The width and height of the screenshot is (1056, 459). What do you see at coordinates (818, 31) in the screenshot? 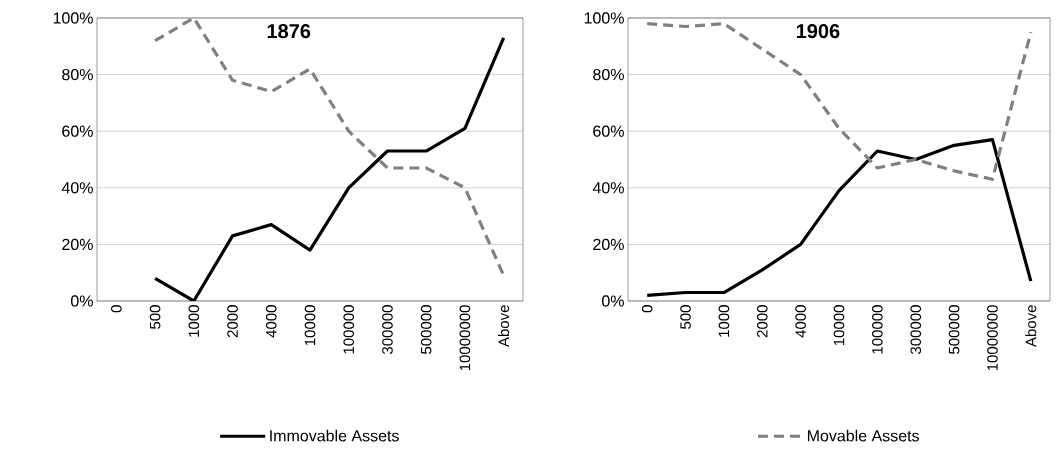
I see `chart-title: 1906` at bounding box center [818, 31].